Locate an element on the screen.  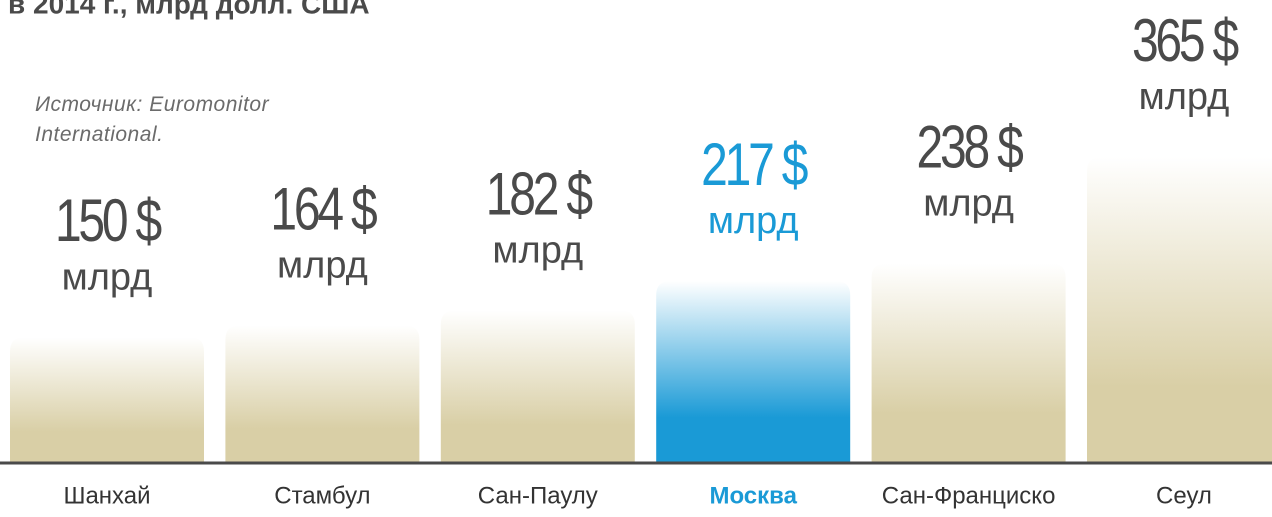
value-label: 164 $ is located at coordinates (323, 208).